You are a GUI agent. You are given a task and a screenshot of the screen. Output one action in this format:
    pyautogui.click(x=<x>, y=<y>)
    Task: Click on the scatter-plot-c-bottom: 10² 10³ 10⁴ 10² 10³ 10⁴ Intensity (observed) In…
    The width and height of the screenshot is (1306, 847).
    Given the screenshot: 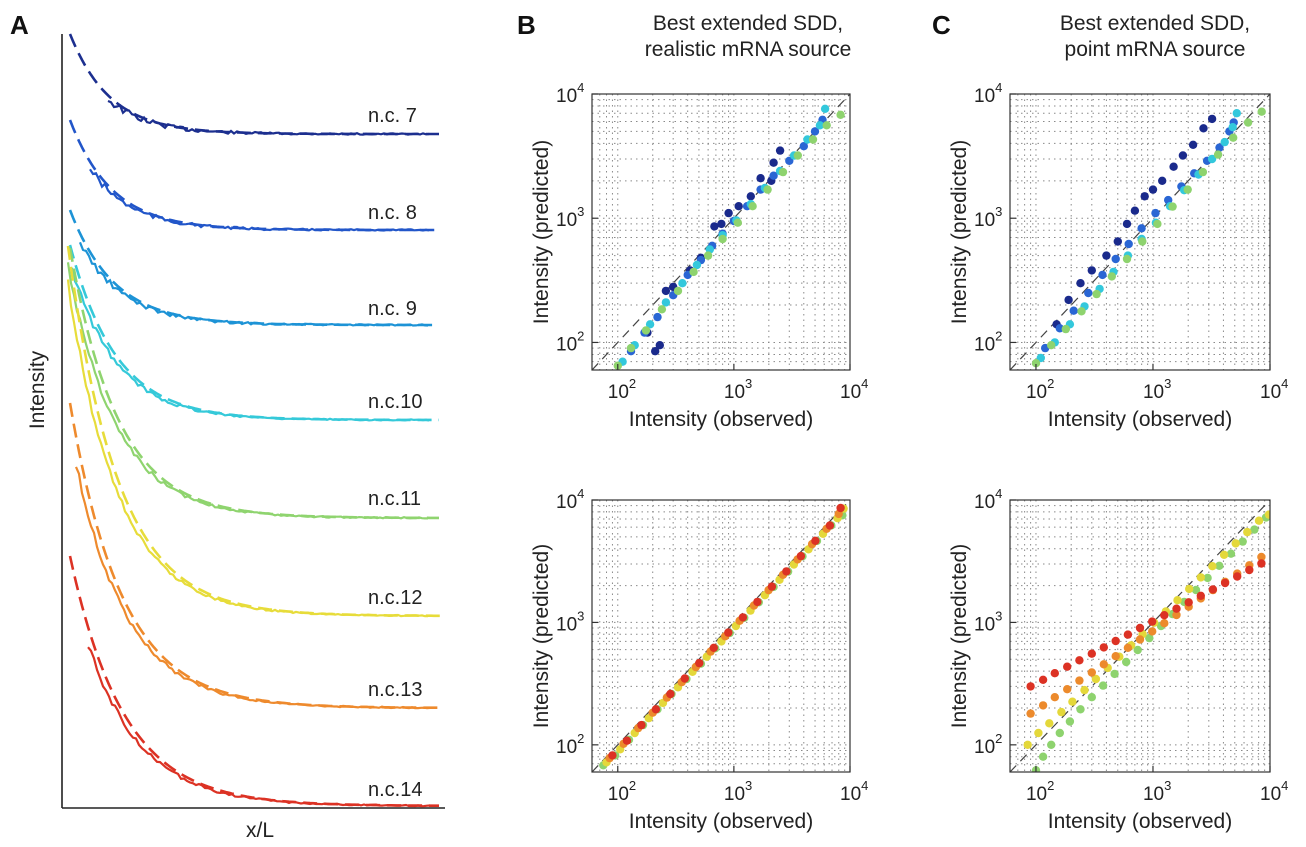 What is the action you would take?
    pyautogui.click(x=1118, y=659)
    